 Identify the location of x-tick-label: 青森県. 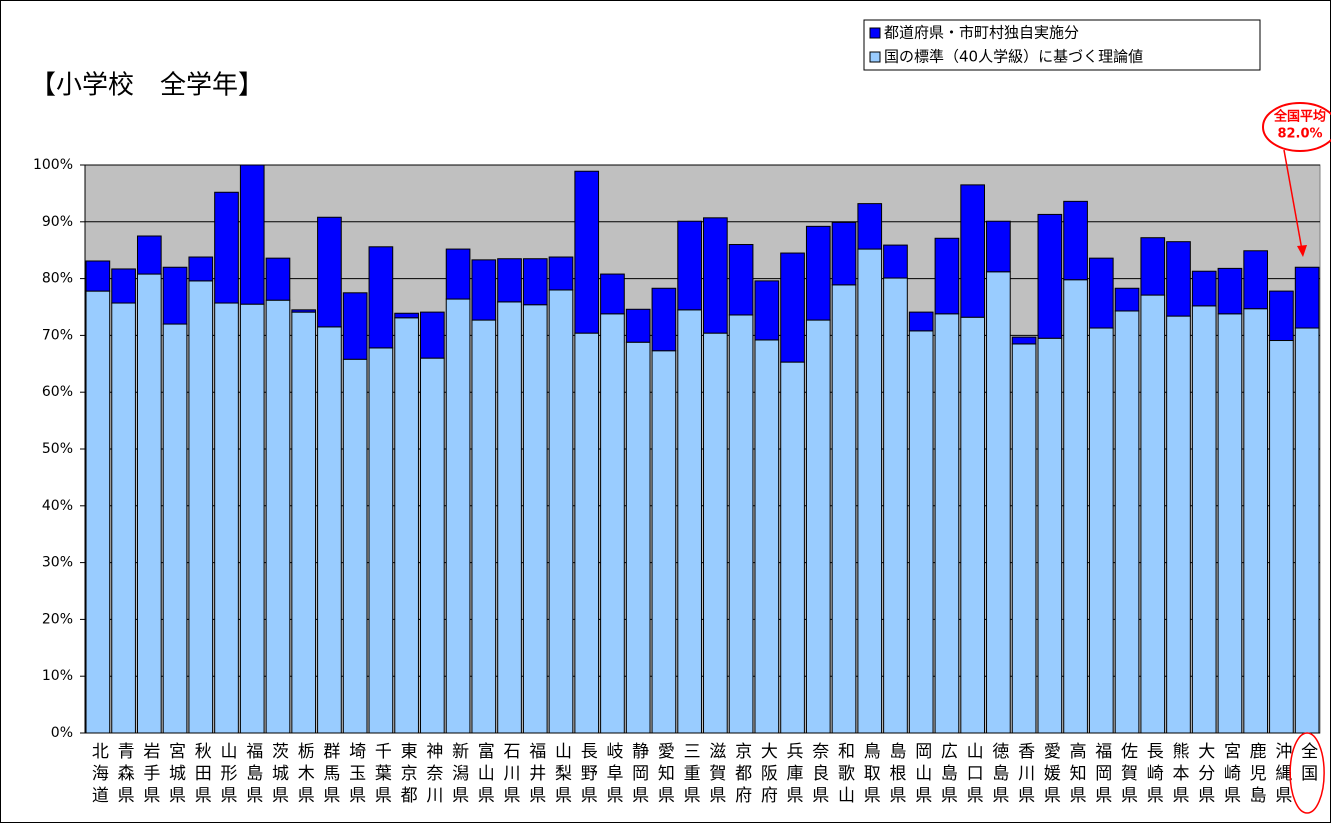
(124, 775).